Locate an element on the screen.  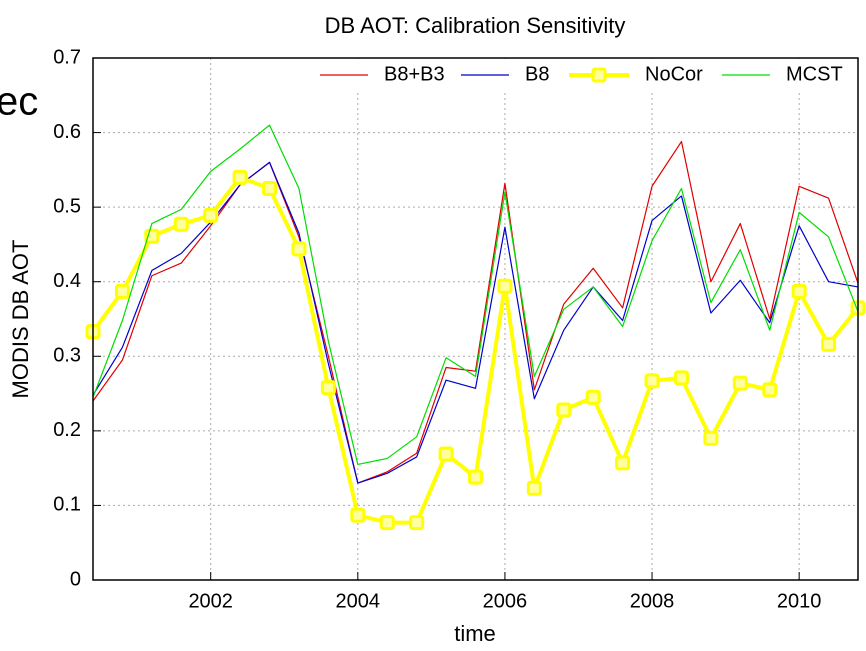
x-tick-label: 2002 is located at coordinates (210, 601).